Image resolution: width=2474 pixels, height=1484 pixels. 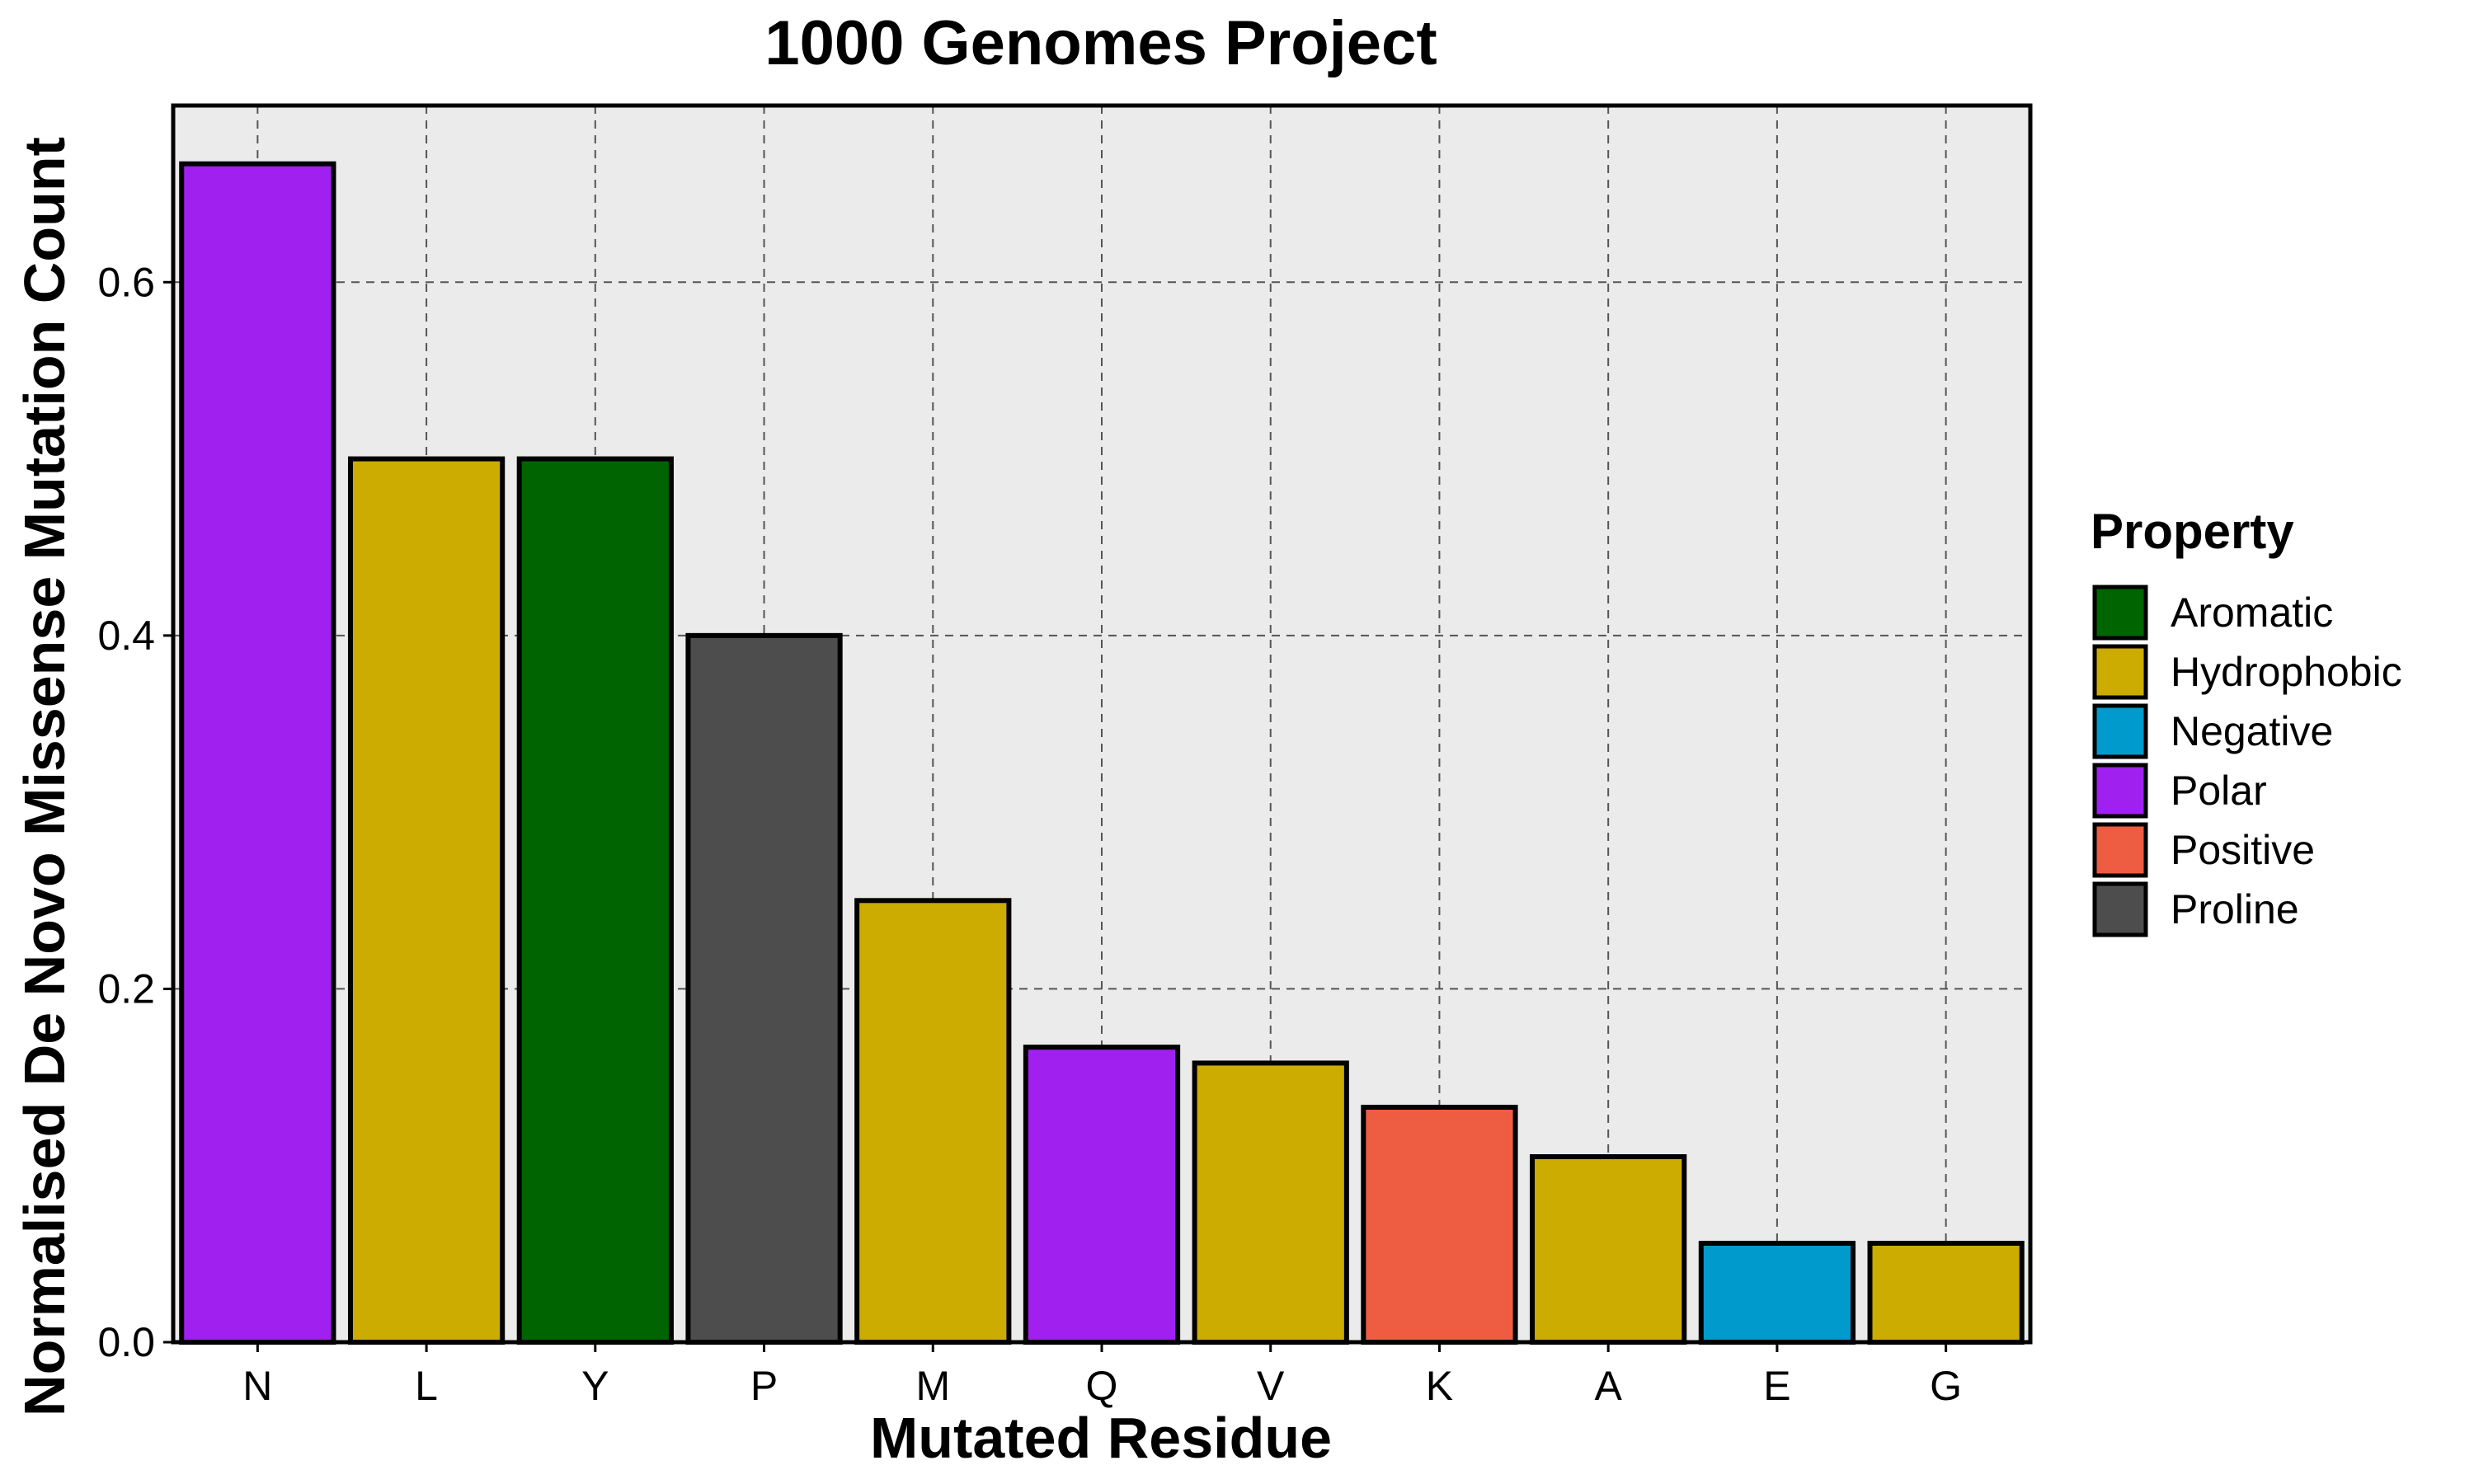 I want to click on bar-V, so click(x=1270, y=1202).